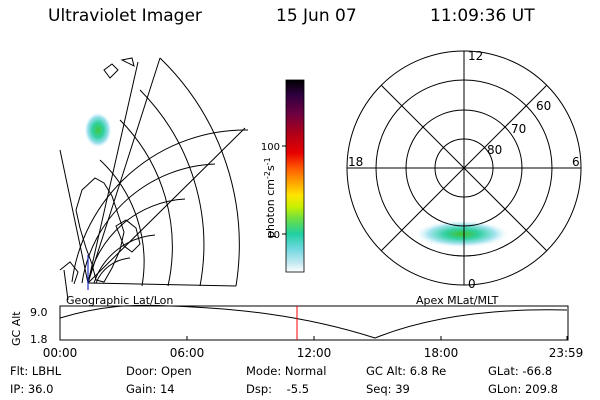 Image resolution: width=600 pixels, height=400 pixels. What do you see at coordinates (278, 389) in the screenshot?
I see `info-dsp: Dsp: -5.5` at bounding box center [278, 389].